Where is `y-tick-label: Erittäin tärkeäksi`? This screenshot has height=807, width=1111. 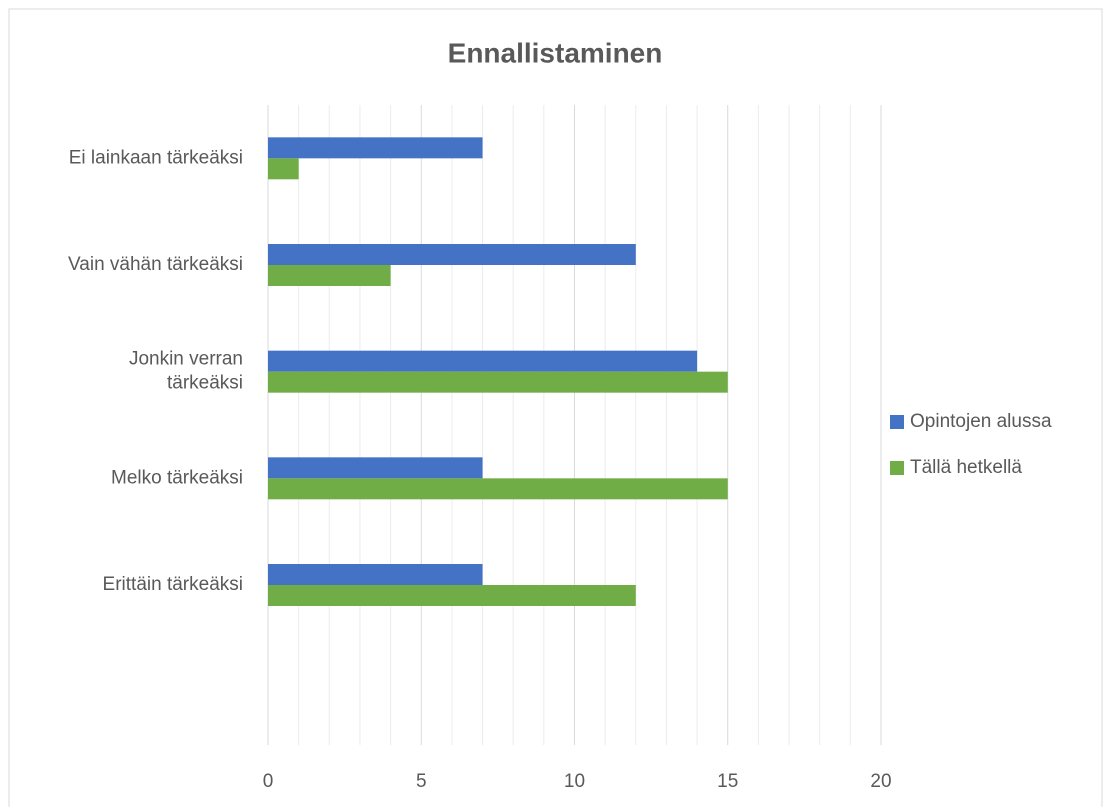
y-tick-label: Erittäin tärkeäksi is located at coordinates (173, 584).